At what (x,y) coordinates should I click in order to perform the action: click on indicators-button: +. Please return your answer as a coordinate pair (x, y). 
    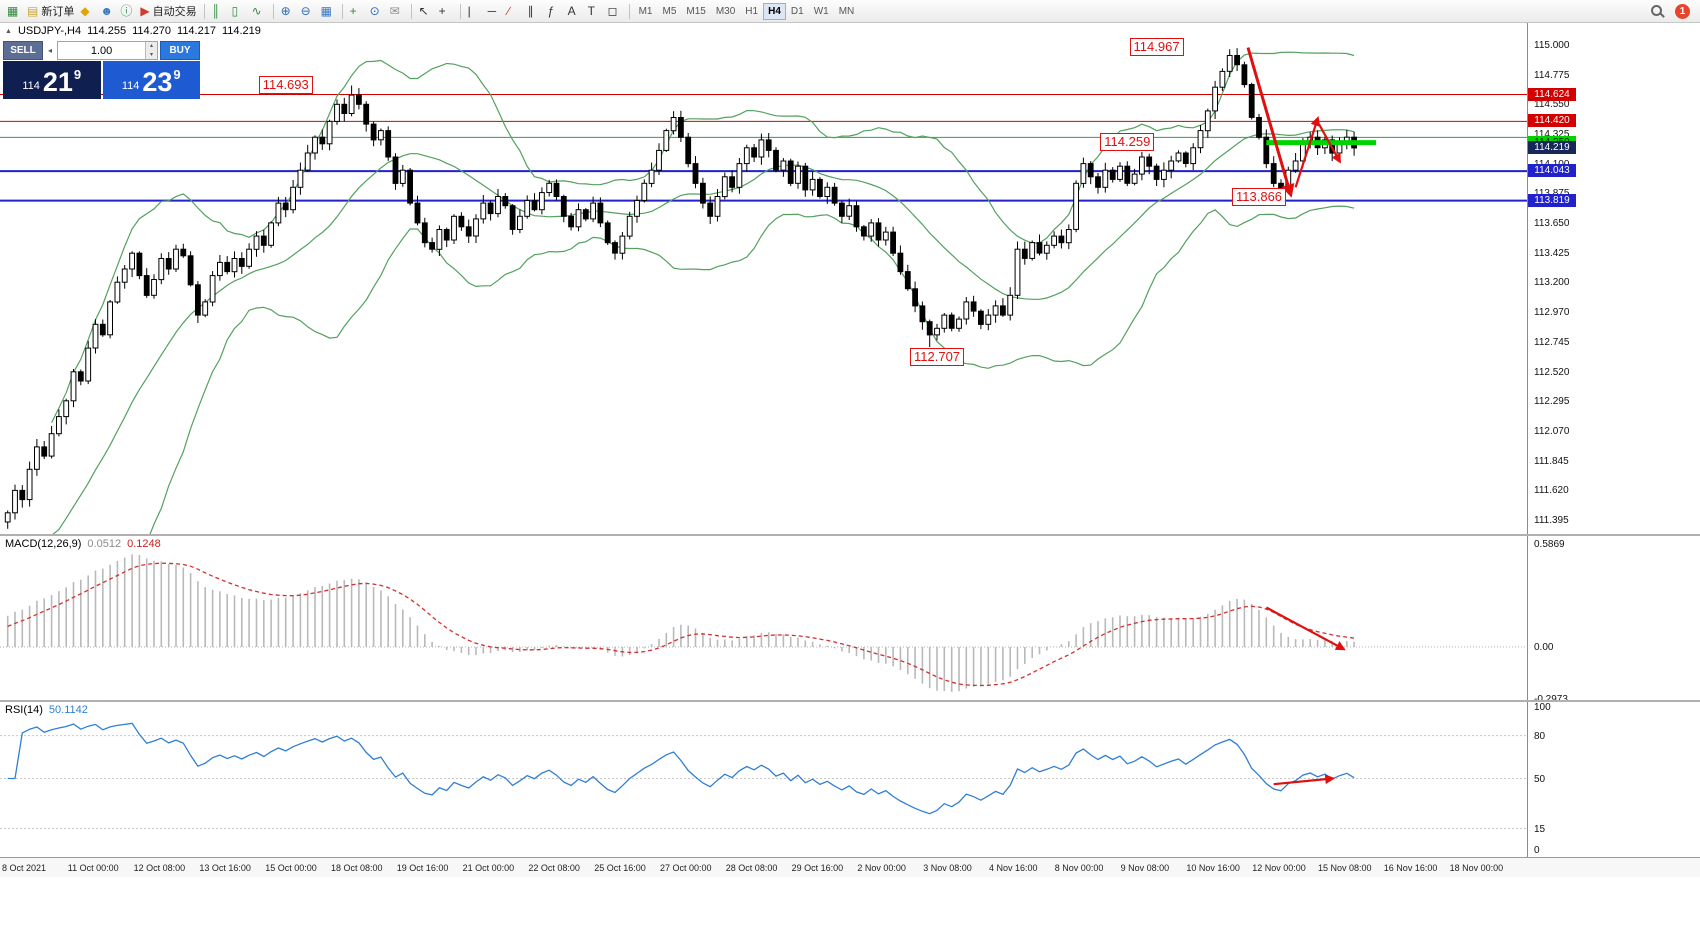
    Looking at the image, I should click on (357, 11).